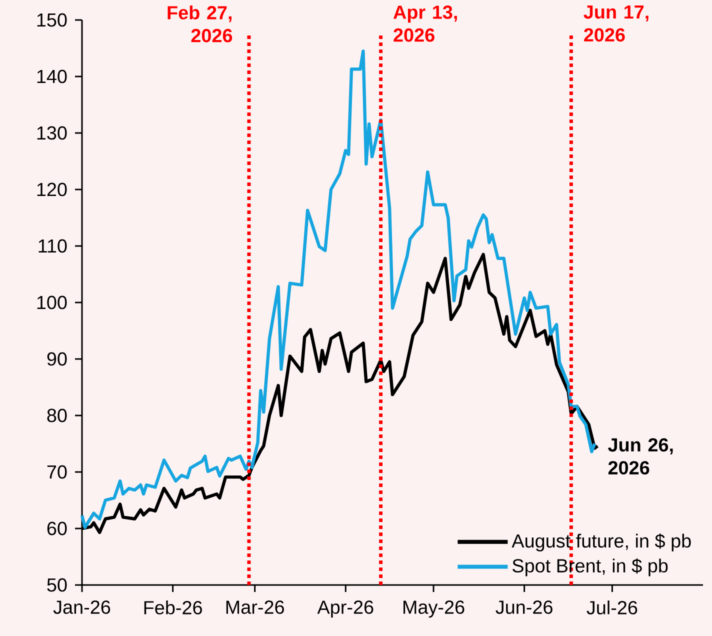 The image size is (712, 636). I want to click on annotation: Jun 26, 2026, so click(640, 456).